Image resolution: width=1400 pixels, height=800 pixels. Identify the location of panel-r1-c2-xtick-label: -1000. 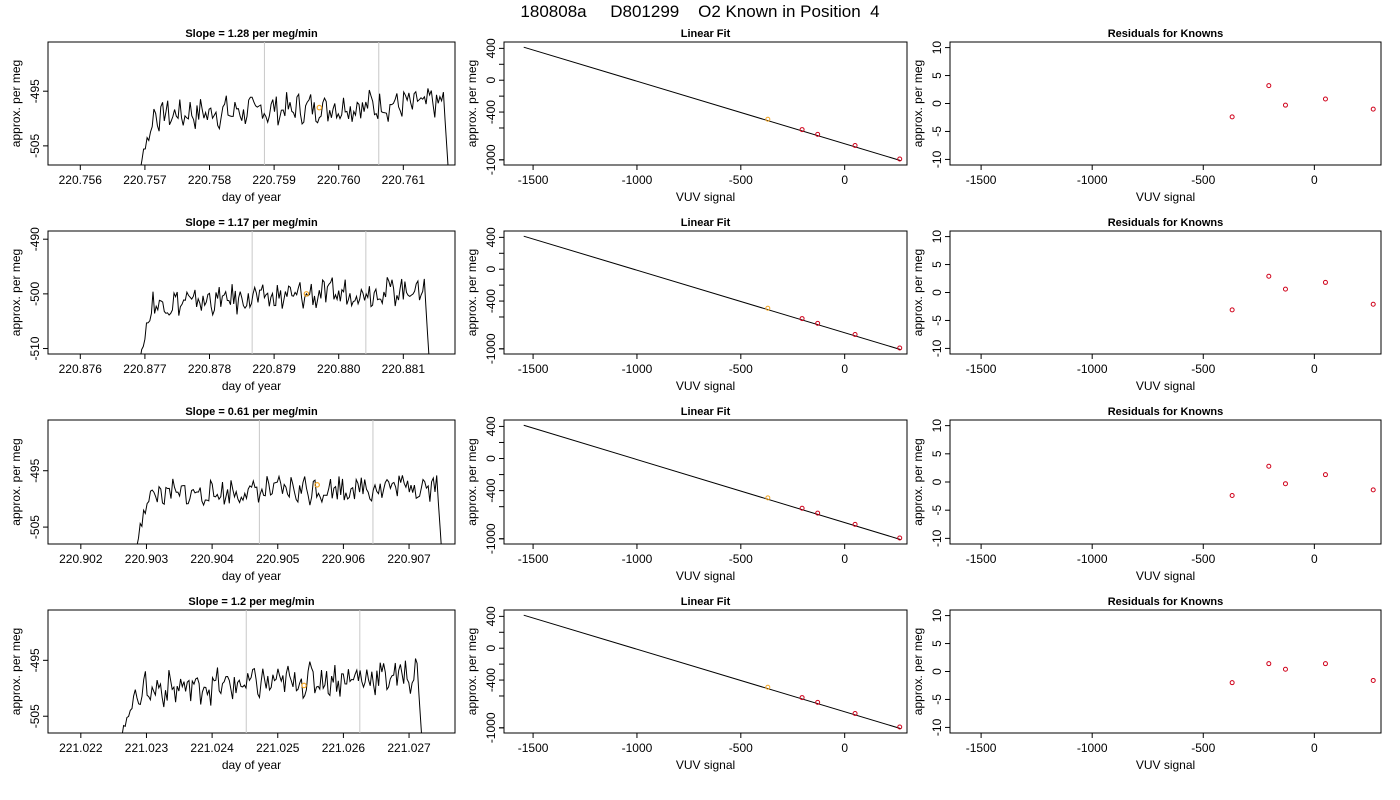
(1092, 369).